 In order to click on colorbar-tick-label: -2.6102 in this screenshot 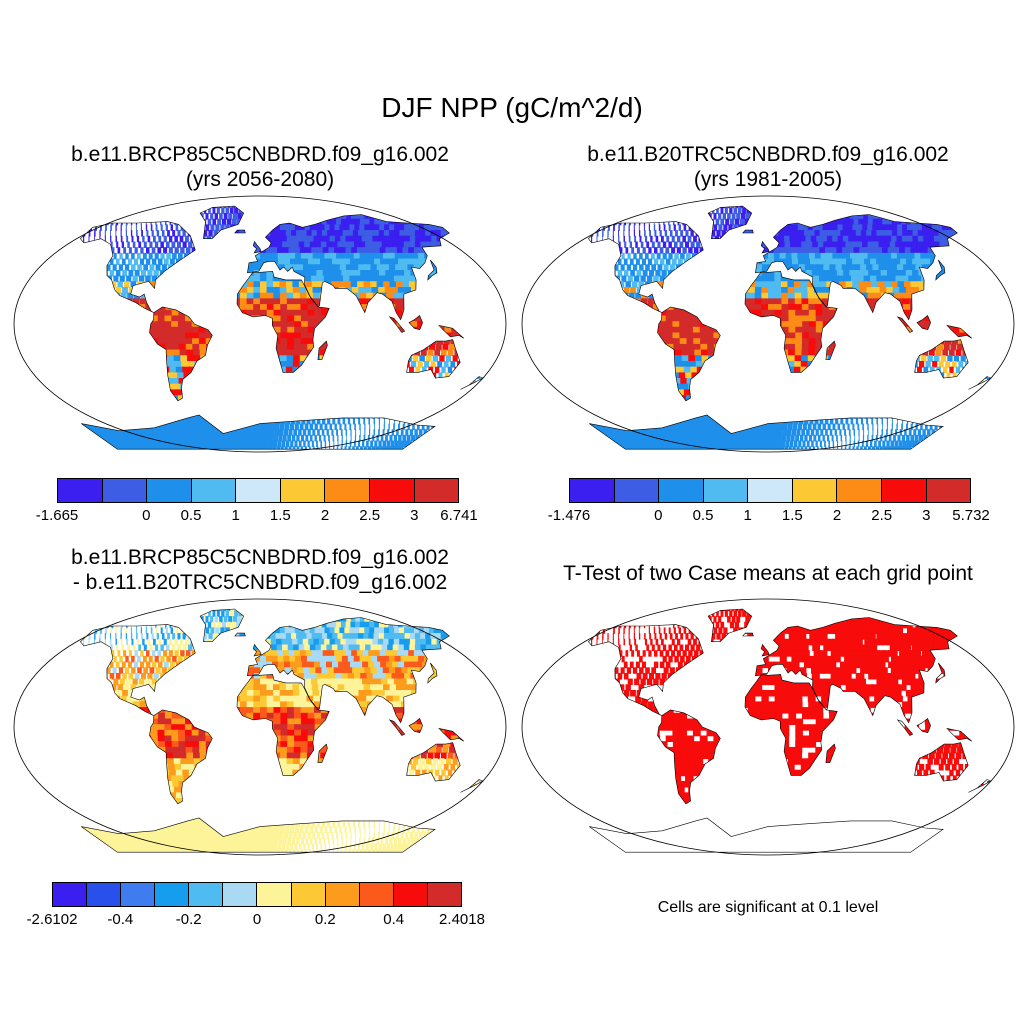, I will do `click(52, 919)`.